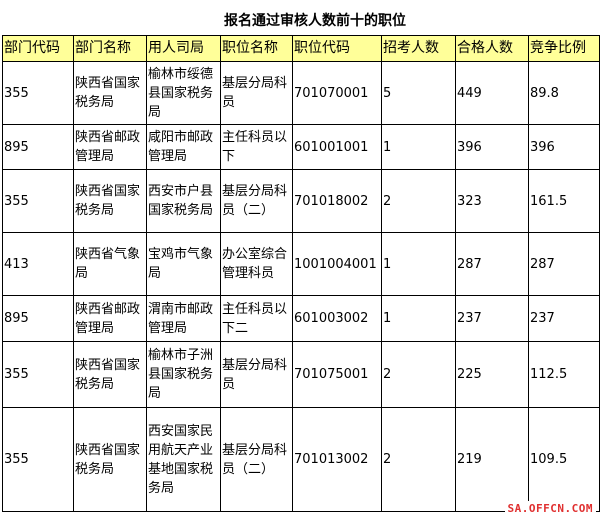 The width and height of the screenshot is (600, 518). Describe the element at coordinates (337, 374) in the screenshot. I see `table-cell: 701075001` at that location.